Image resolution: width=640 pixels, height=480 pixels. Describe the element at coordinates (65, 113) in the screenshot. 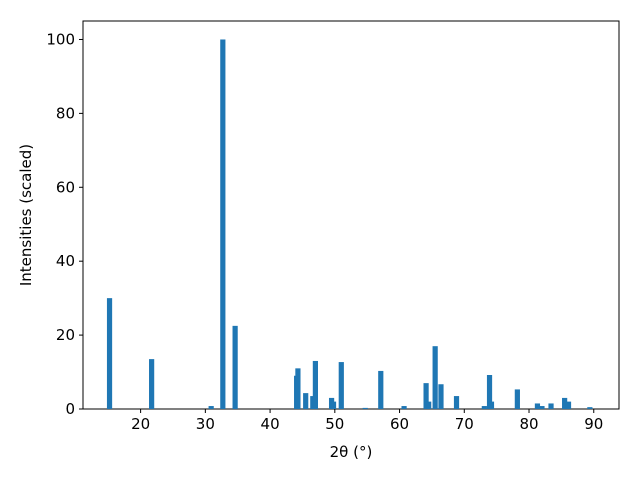

I see `y-tick-label: 80` at that location.